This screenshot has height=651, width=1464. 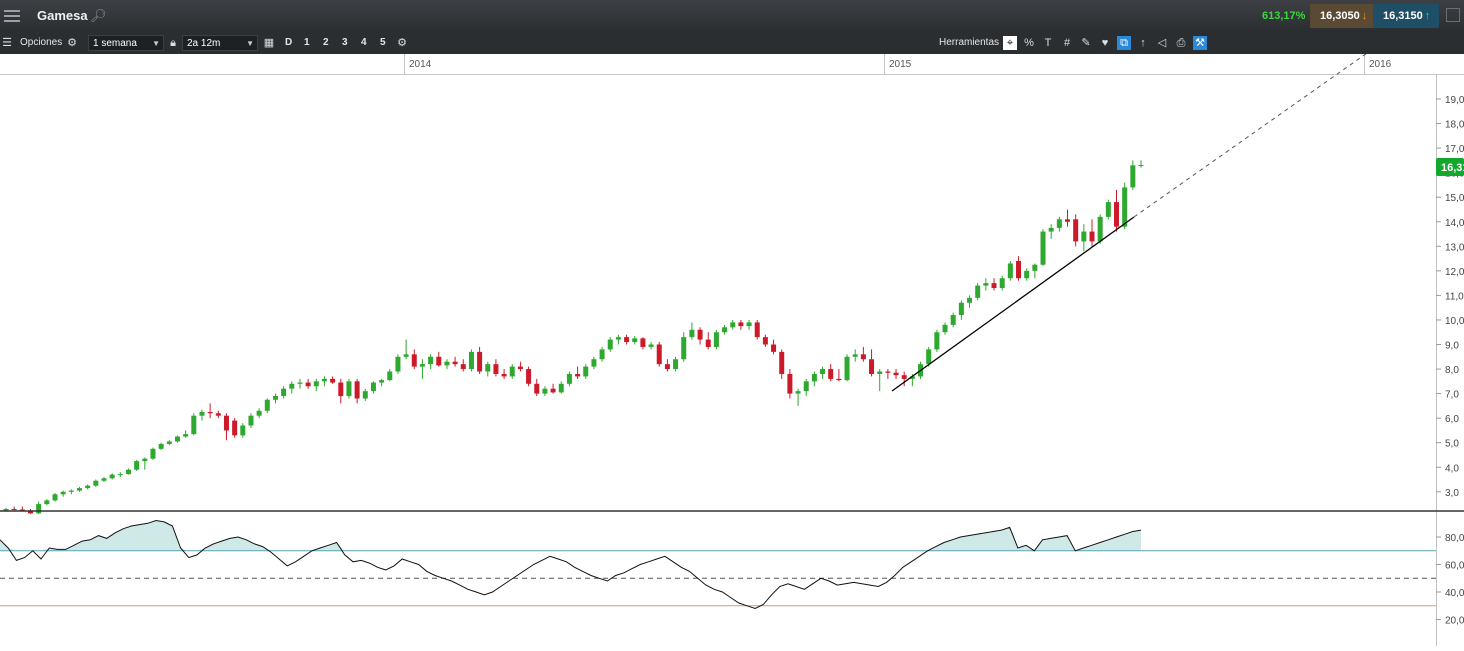 I want to click on search-icon: 🔎︎, so click(x=98, y=15).